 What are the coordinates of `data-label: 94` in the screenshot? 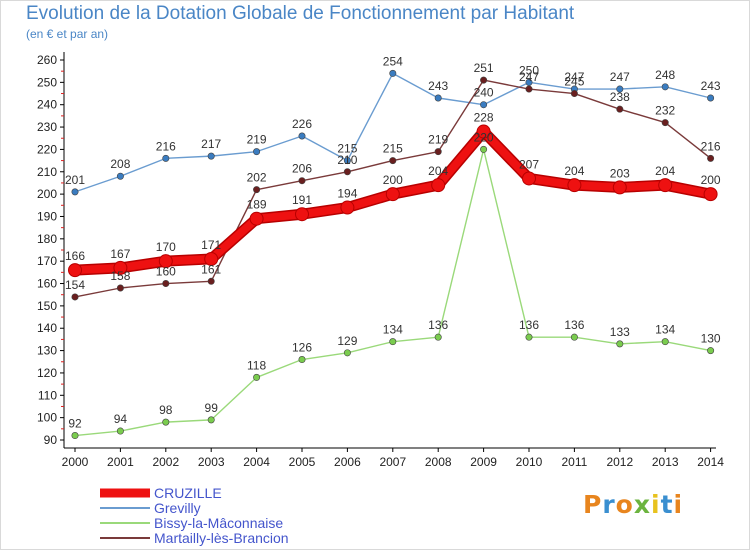 It's located at (121, 419).